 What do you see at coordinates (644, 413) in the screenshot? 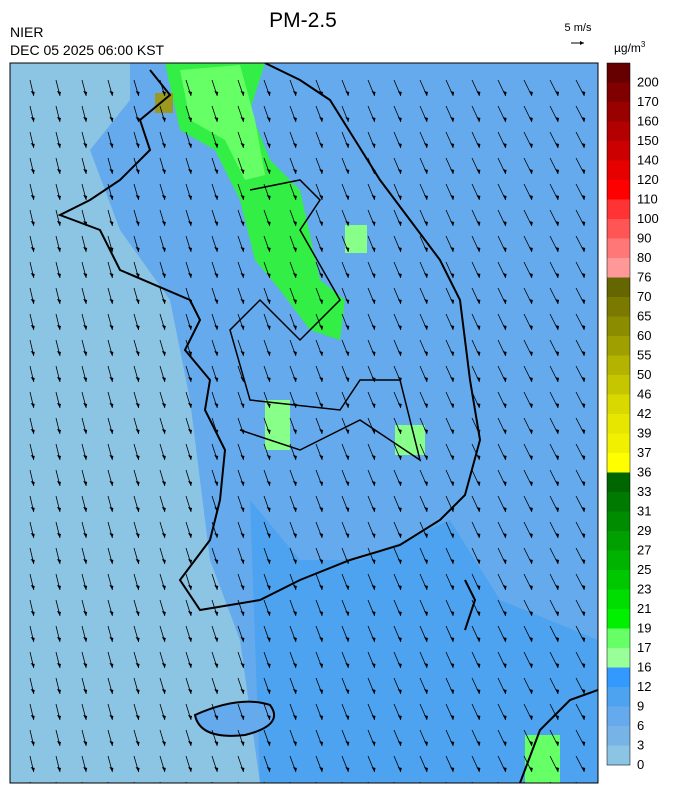
I see `colorbar-label: 42` at bounding box center [644, 413].